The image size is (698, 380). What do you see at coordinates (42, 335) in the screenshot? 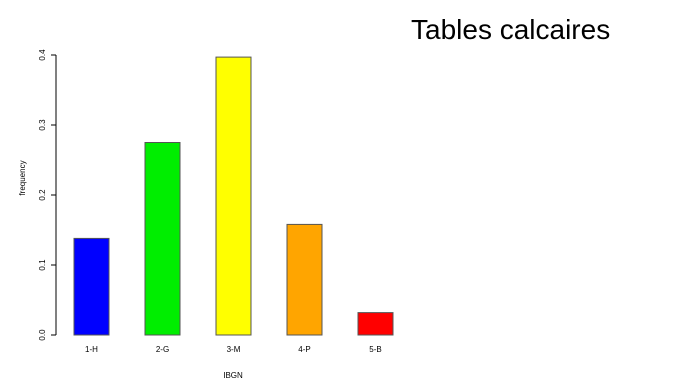
I see `y-tick-label: 0.0` at bounding box center [42, 335].